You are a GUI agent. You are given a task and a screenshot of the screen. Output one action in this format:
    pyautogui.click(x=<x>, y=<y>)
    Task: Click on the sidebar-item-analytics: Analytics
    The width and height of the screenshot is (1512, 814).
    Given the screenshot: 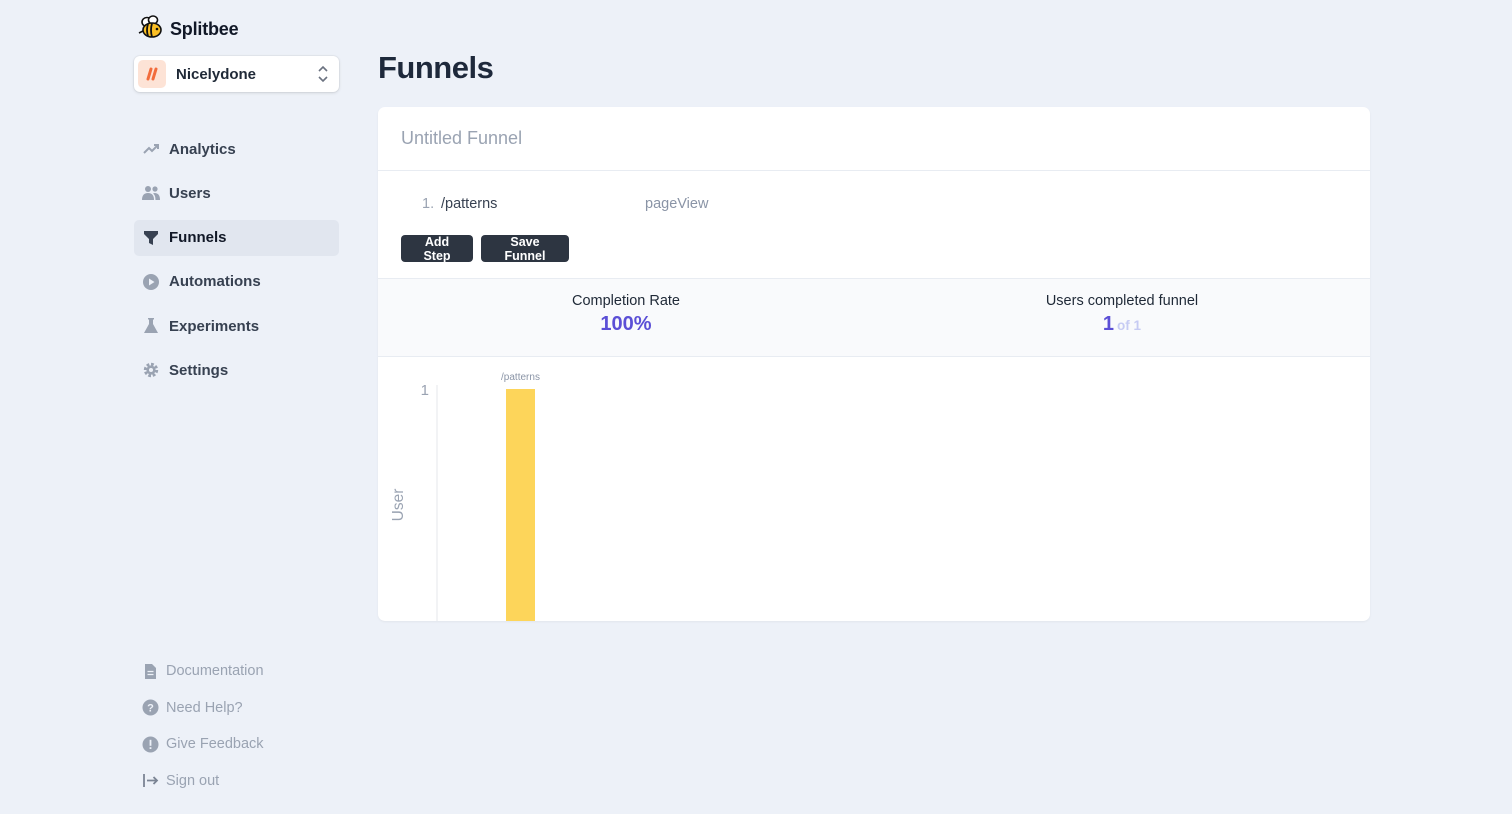 What is the action you would take?
    pyautogui.click(x=236, y=149)
    